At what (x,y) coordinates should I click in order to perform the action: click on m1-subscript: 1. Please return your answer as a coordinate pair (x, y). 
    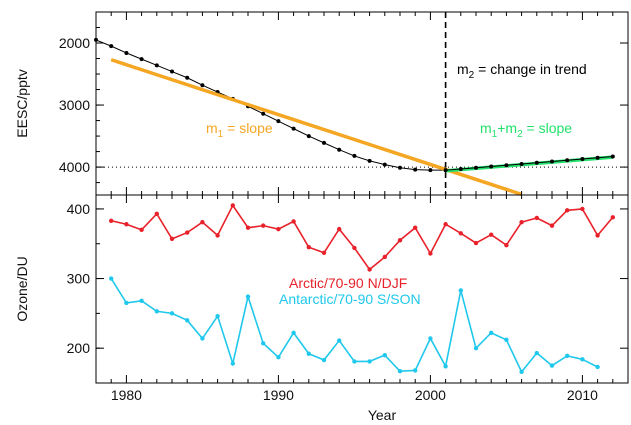
    Looking at the image, I should click on (221, 134).